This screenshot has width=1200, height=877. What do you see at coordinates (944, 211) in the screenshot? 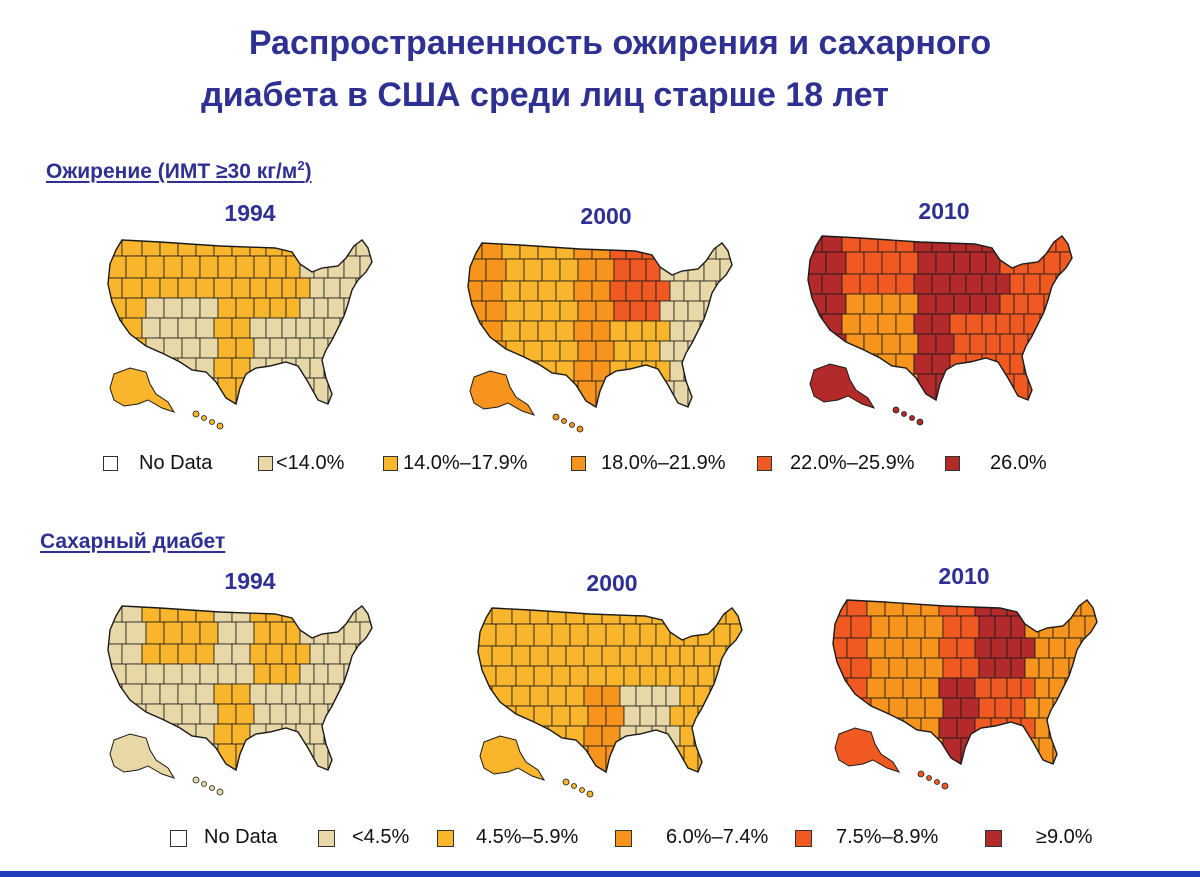
I see `year-label-obesity-2010: 2010` at bounding box center [944, 211].